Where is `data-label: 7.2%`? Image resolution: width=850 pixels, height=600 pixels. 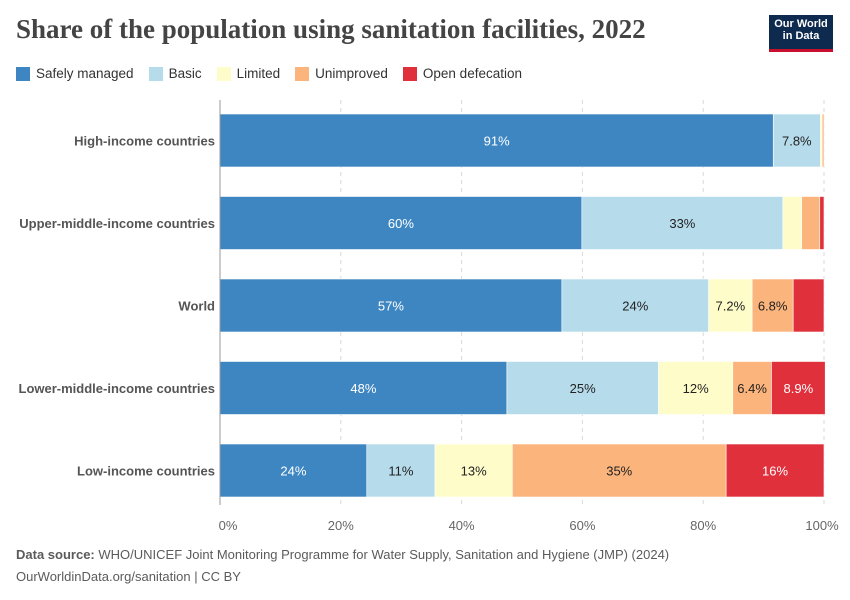 data-label: 7.2% is located at coordinates (731, 306).